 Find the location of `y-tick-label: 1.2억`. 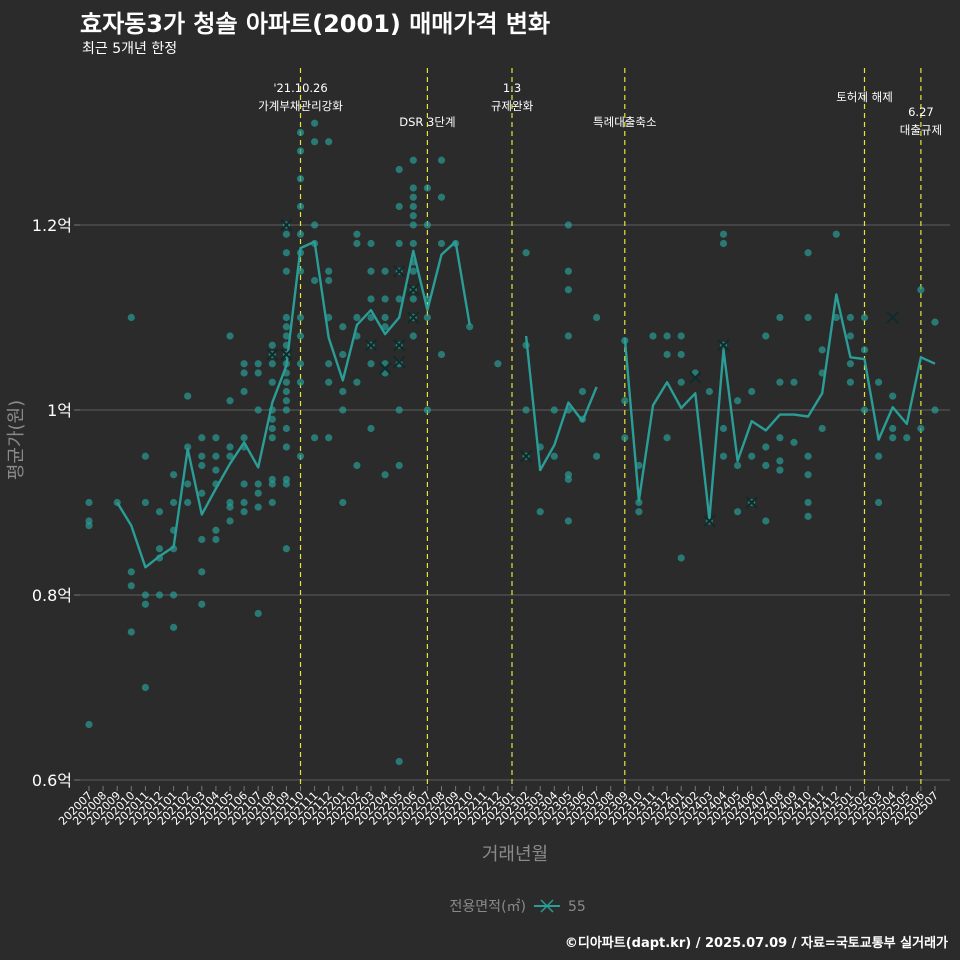

y-tick-label: 1.2억 is located at coordinates (52, 225).